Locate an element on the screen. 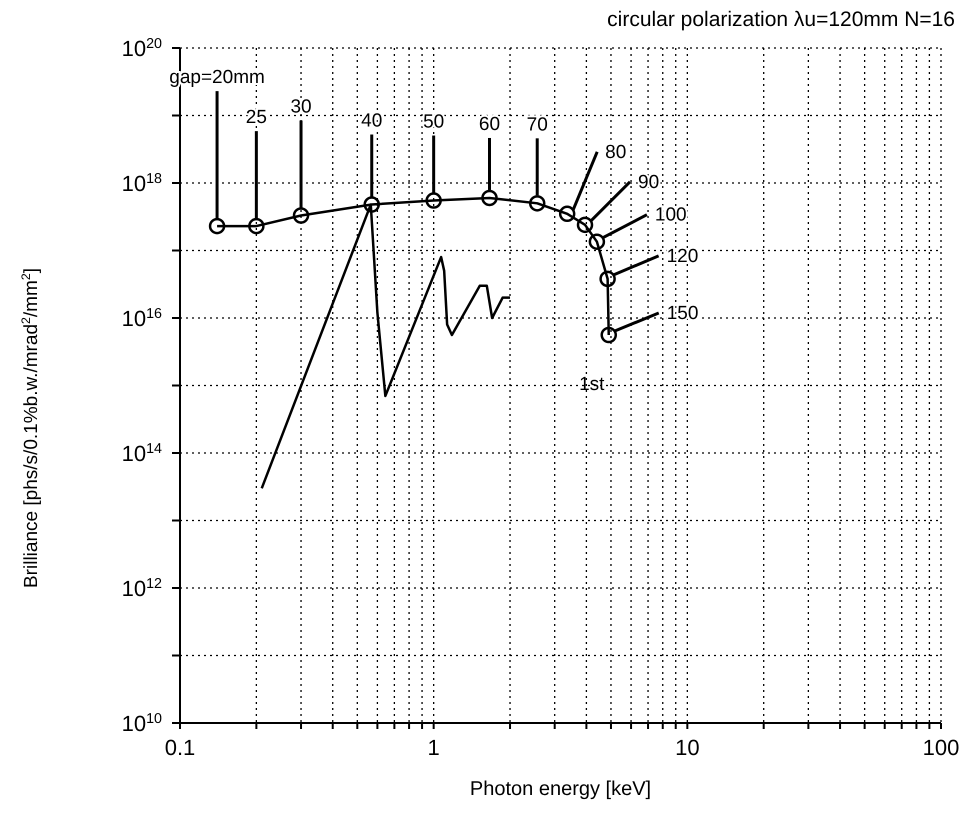  y-tick-label: 10$^{12}$ is located at coordinates (142, 588).